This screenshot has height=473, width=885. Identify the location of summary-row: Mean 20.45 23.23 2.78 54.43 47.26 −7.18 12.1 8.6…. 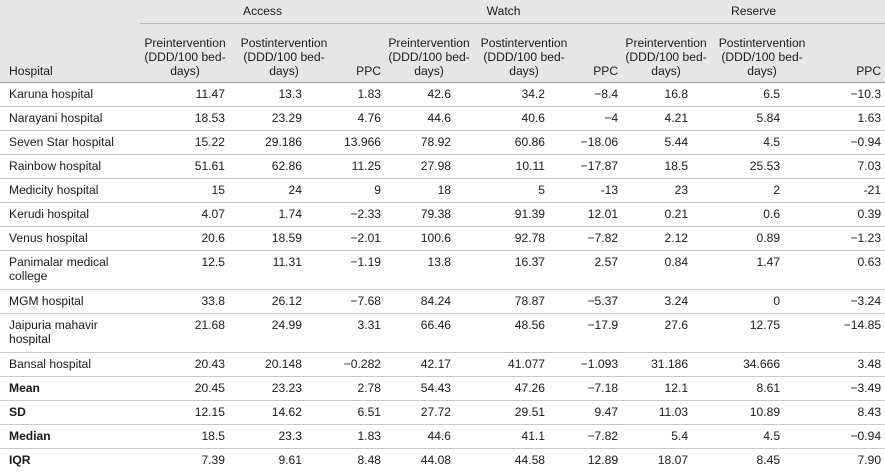
(442, 388).